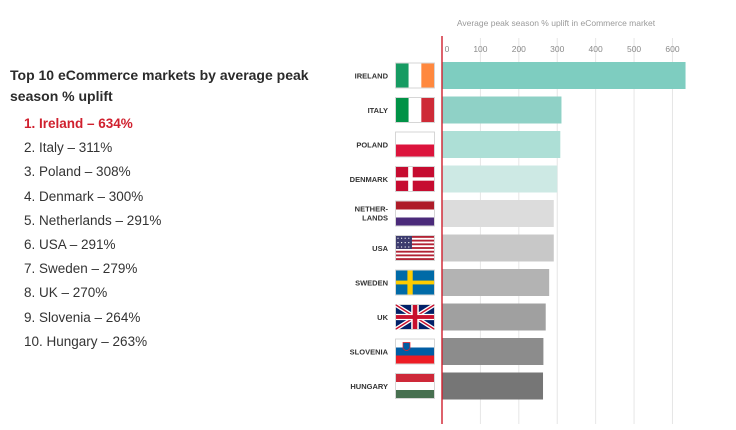  Describe the element at coordinates (415, 317) in the screenshot. I see `uk-flag-icon` at that location.